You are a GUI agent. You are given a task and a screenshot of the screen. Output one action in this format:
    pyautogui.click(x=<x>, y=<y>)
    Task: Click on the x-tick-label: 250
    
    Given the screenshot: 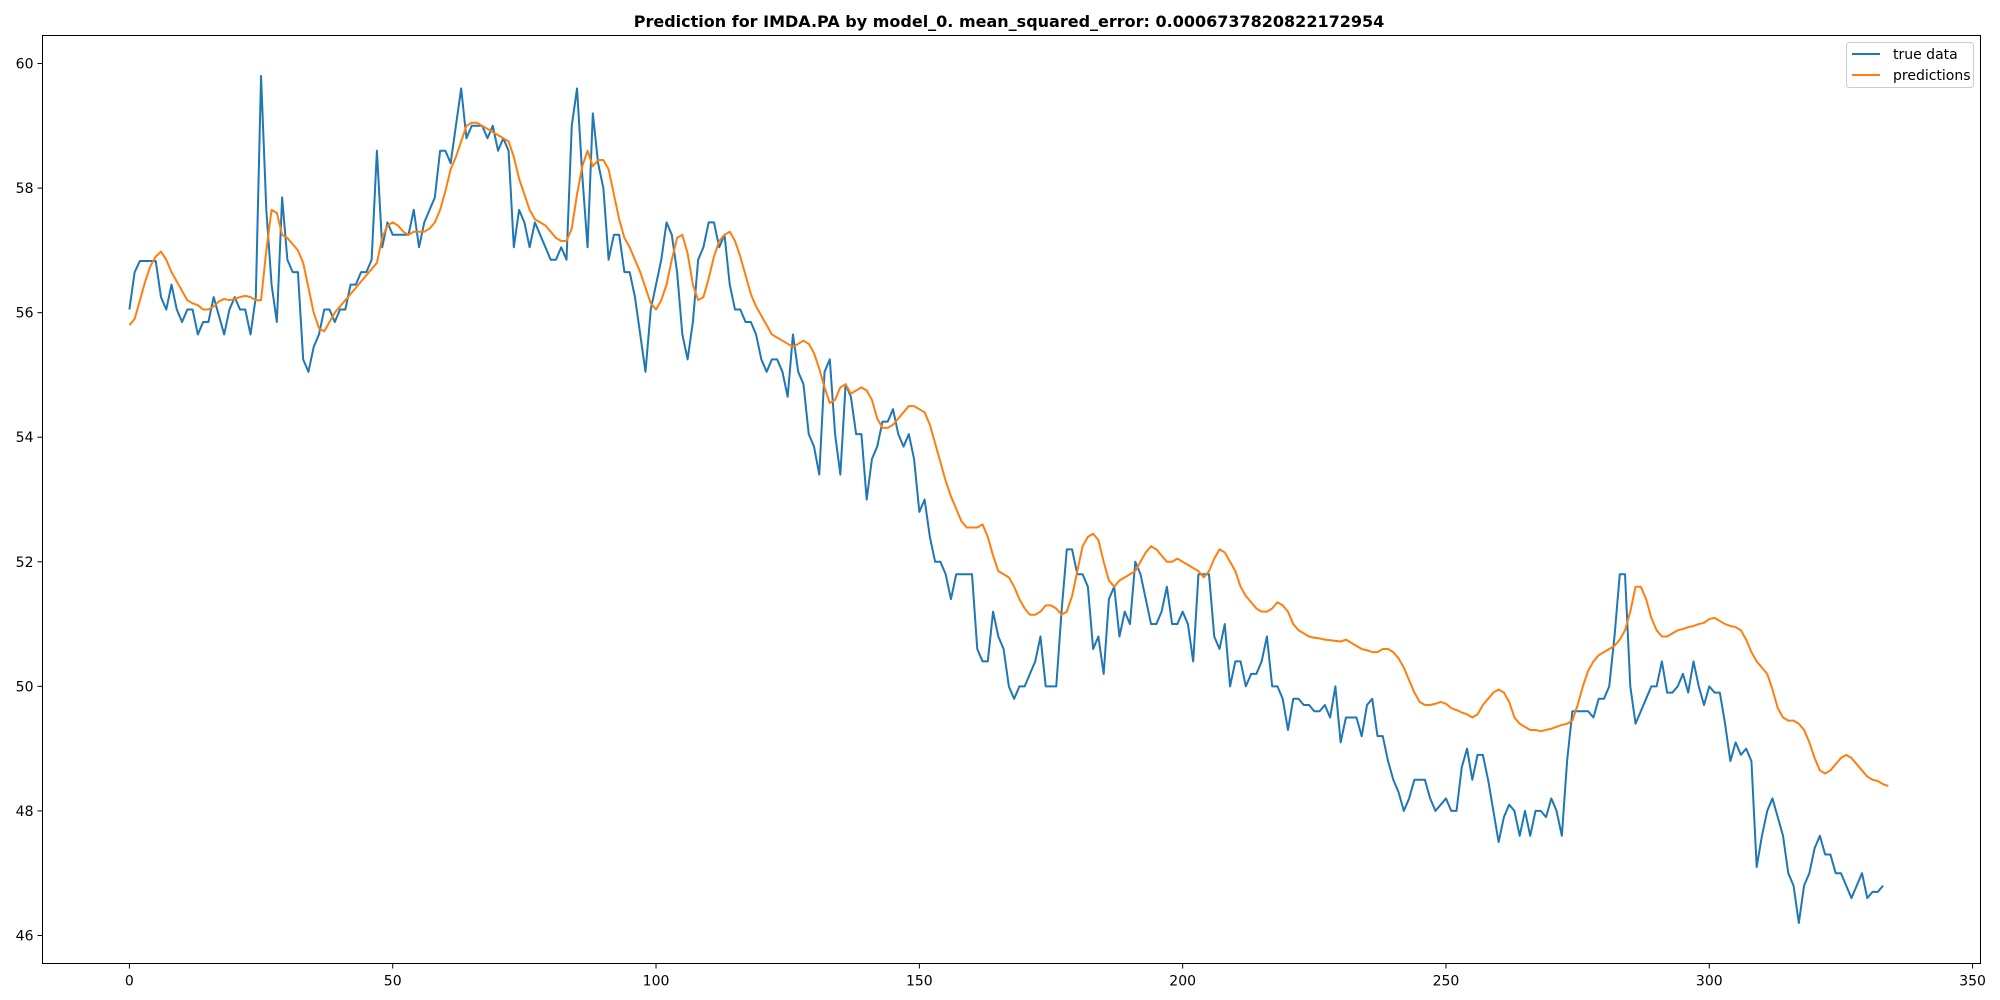 What is the action you would take?
    pyautogui.click(x=1446, y=982)
    